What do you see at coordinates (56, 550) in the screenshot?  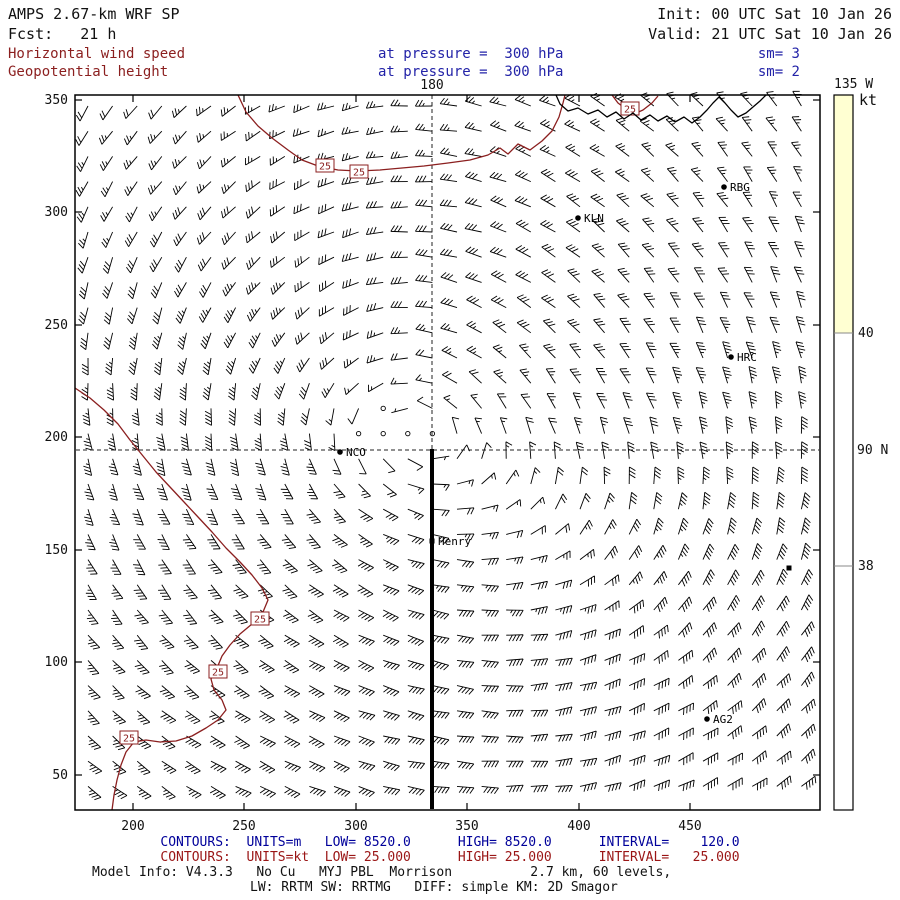 I see `y-tick-label: 150` at bounding box center [56, 550].